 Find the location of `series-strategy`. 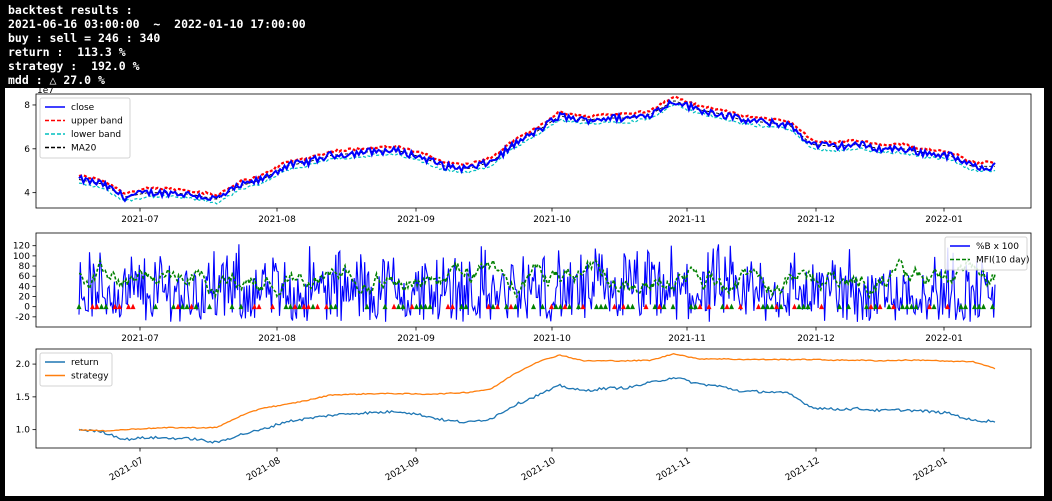

series-strategy is located at coordinates (537, 392).